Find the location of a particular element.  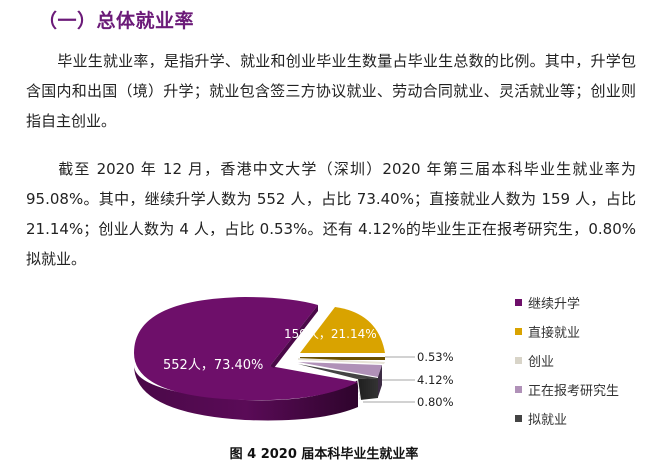

label-employed: 159人，21.14% is located at coordinates (330, 334).